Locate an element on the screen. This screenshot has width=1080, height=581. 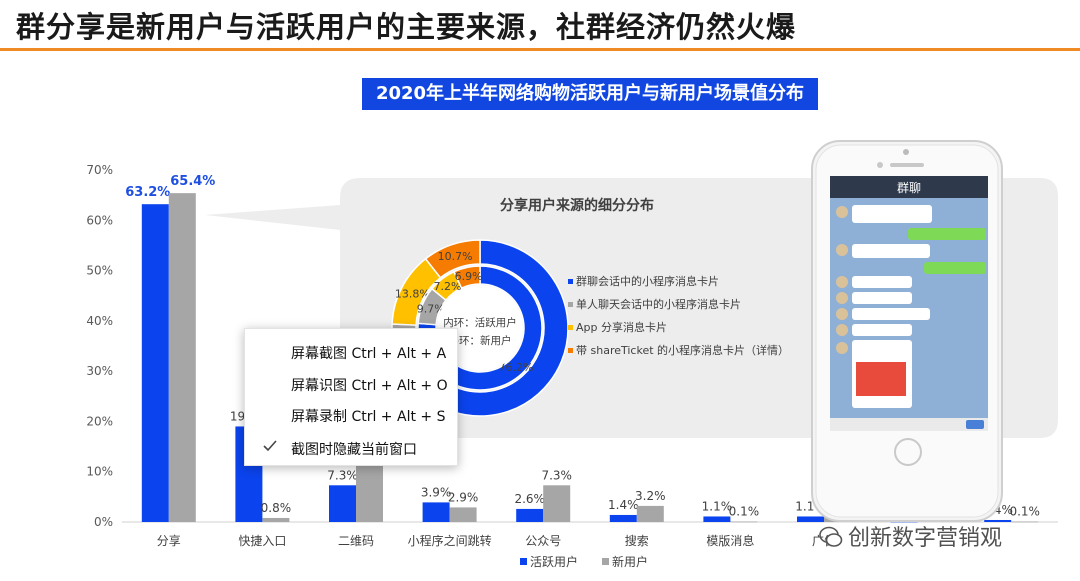
inner-ring-label: 6.9% is located at coordinates (469, 276).